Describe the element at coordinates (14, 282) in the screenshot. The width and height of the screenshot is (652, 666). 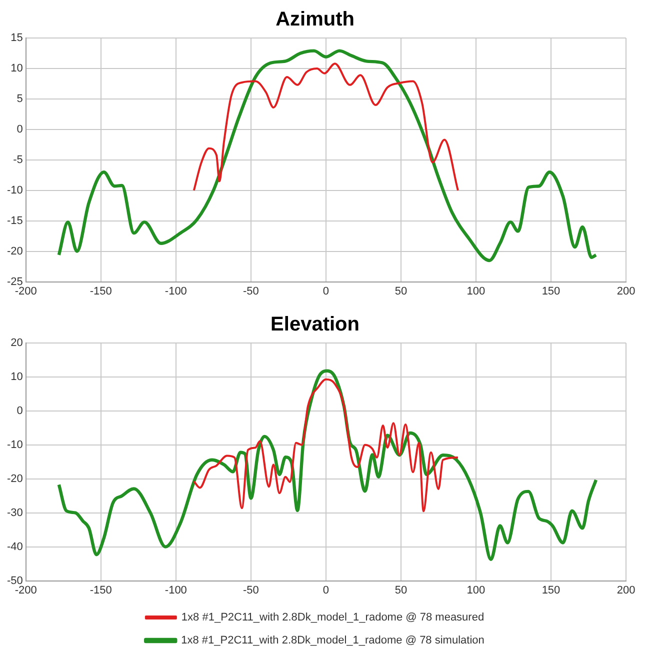
I see `y-tick-label: -25` at that location.